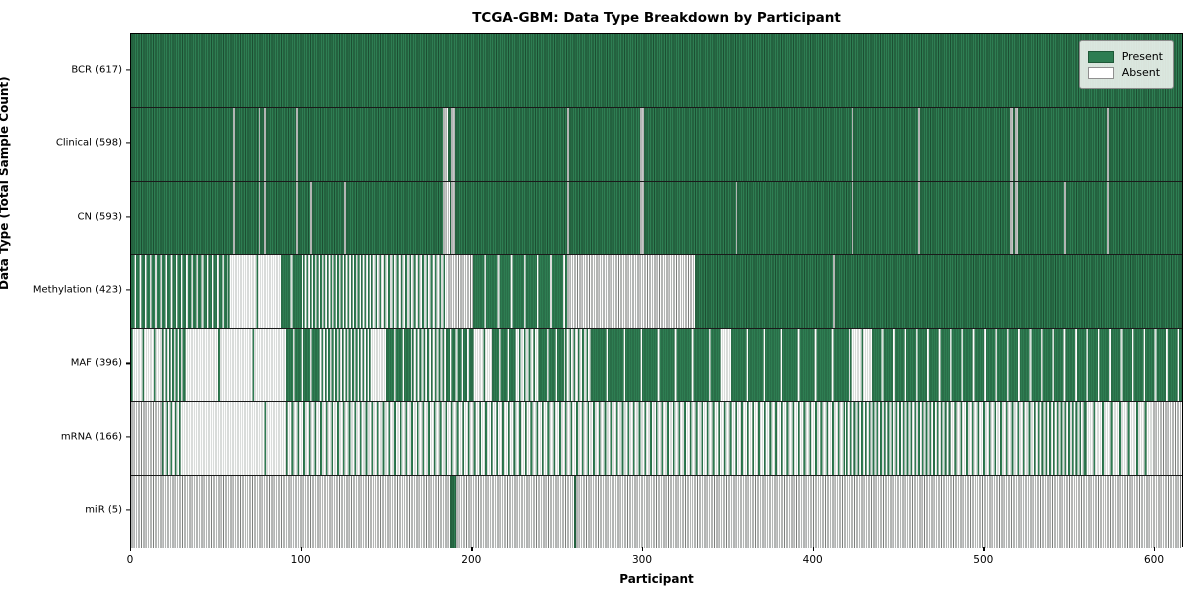 Image resolution: width=1200 pixels, height=600 pixels. What do you see at coordinates (300, 560) in the screenshot?
I see `x-tick-label: 100` at bounding box center [300, 560].